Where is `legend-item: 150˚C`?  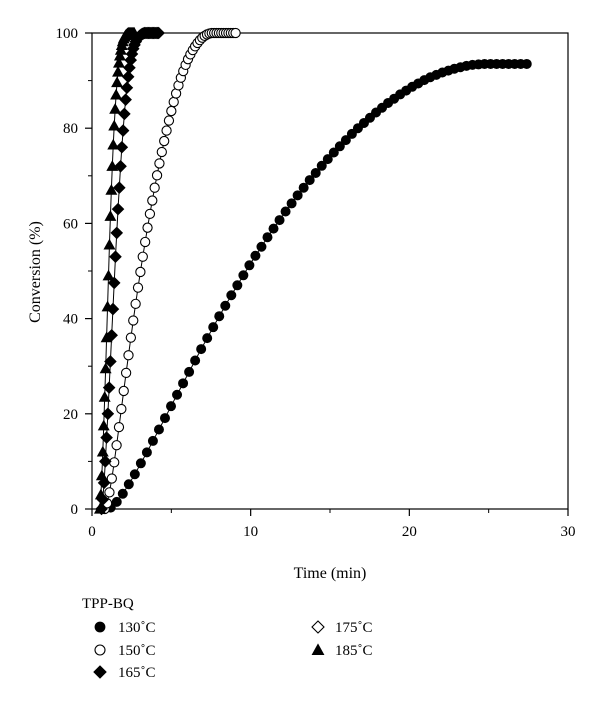 legend-item: 150˚C is located at coordinates (125, 651).